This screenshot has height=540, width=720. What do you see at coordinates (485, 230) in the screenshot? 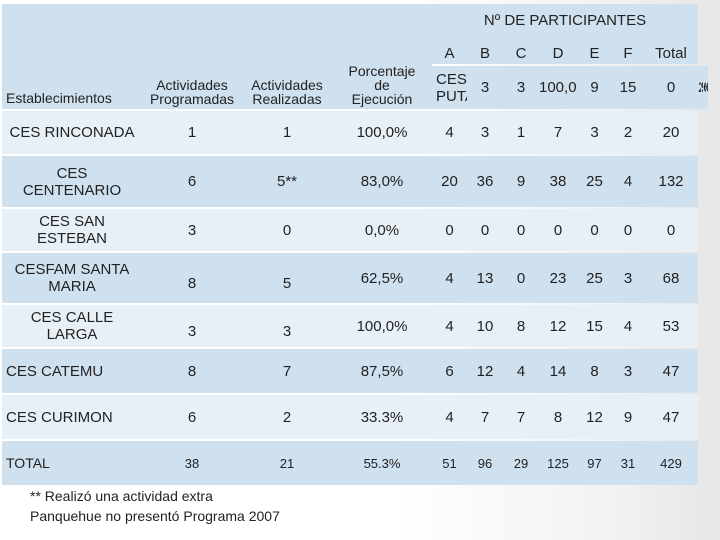
I see `participants-b-cell: 0` at bounding box center [485, 230].